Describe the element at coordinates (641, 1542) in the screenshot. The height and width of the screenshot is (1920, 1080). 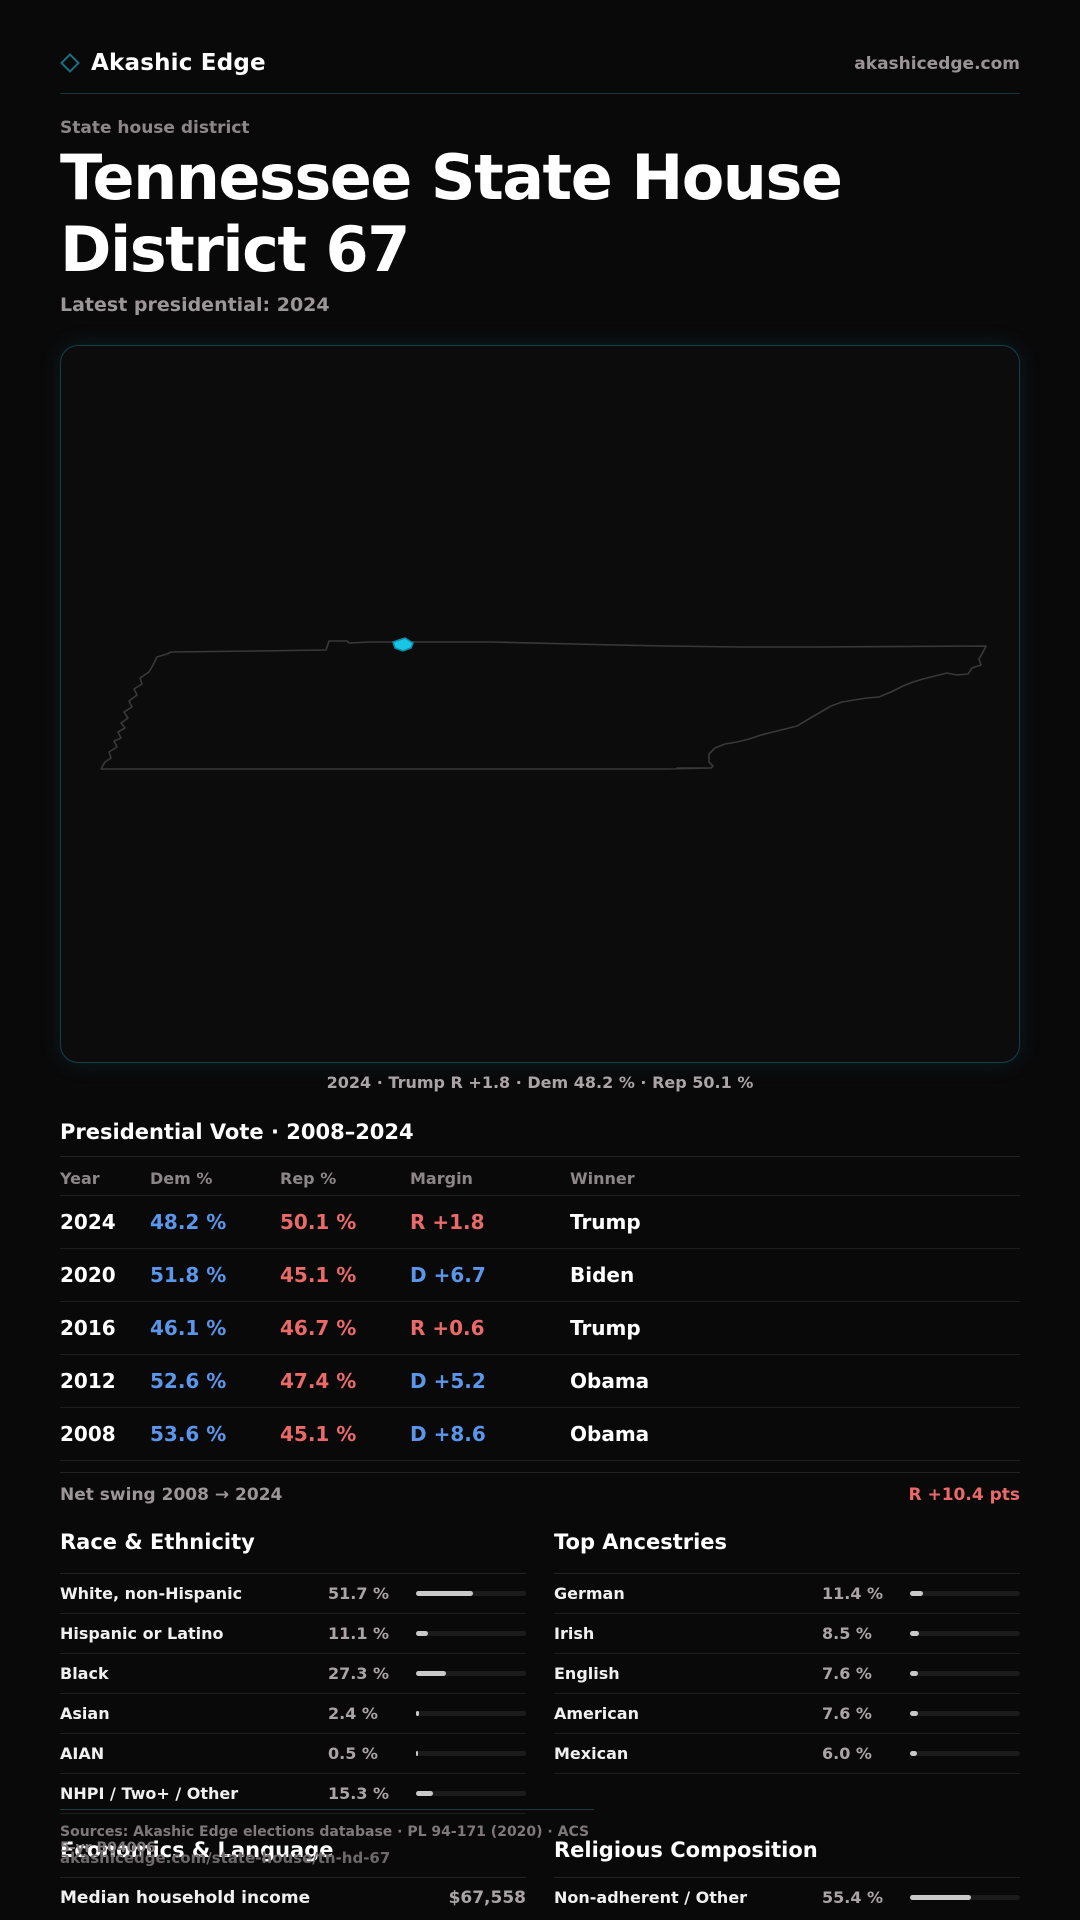
I see `ancestry-title: Top Ancestries` at that location.